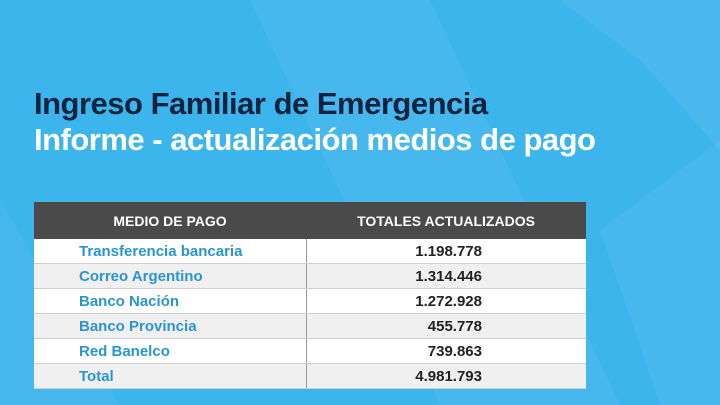 Image resolution: width=720 pixels, height=405 pixels. What do you see at coordinates (170, 251) in the screenshot?
I see `method-cell: Transferencia bancaria` at bounding box center [170, 251].